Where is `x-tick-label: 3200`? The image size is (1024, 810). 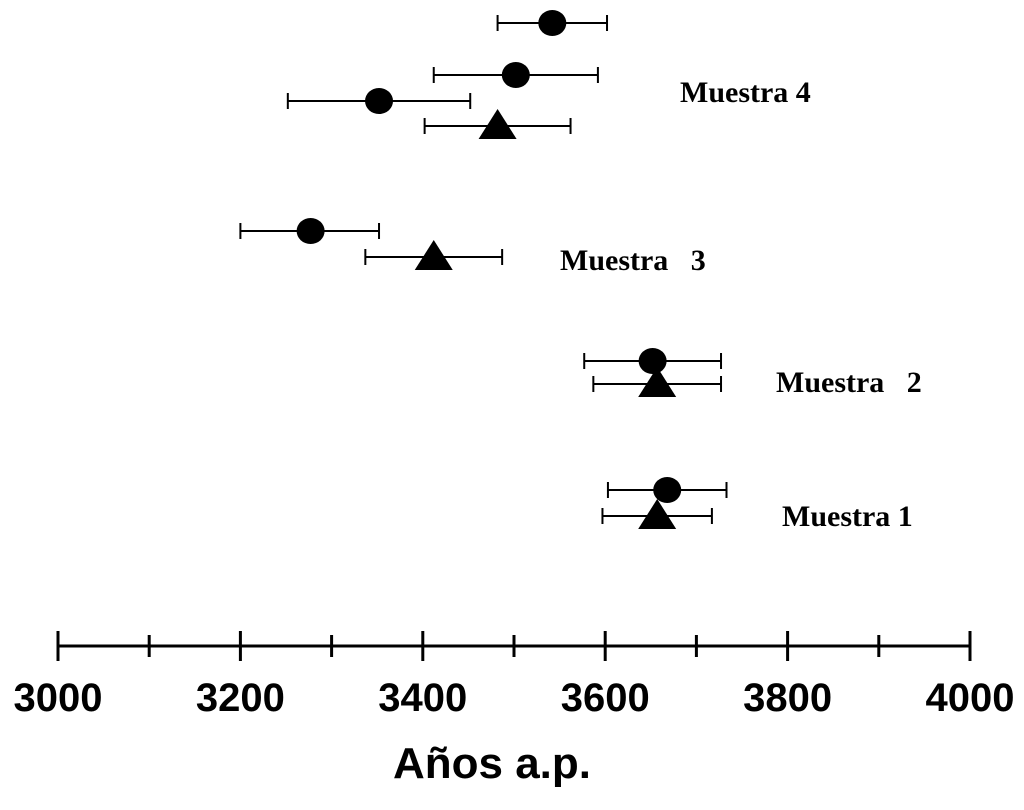 x-tick-label: 3200 is located at coordinates (240, 698).